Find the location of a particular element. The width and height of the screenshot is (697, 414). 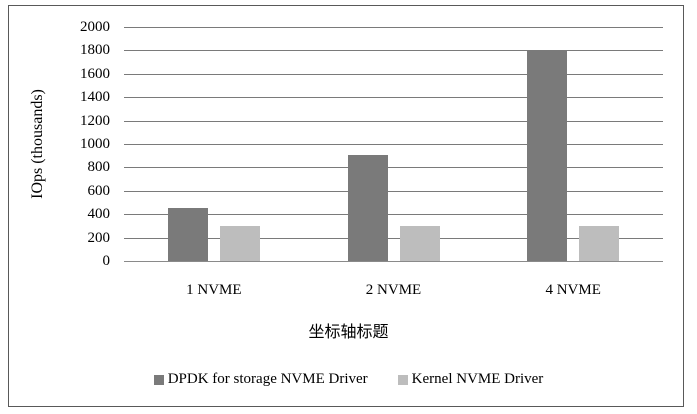

y-tick-label: 1400 is located at coordinates (95, 97).